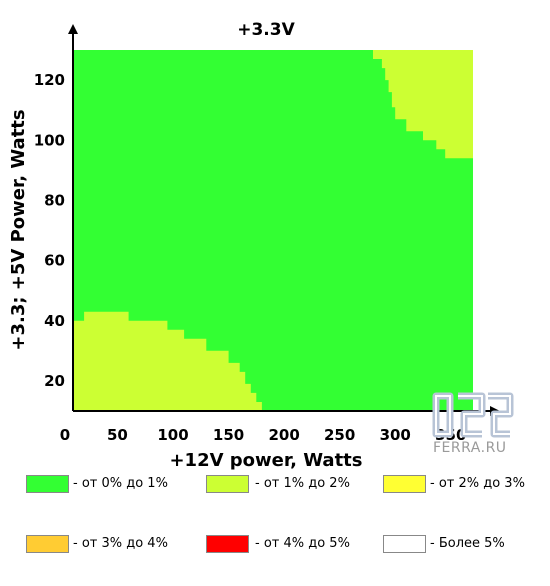  I want to click on y-tick-label: 80, so click(54, 200).